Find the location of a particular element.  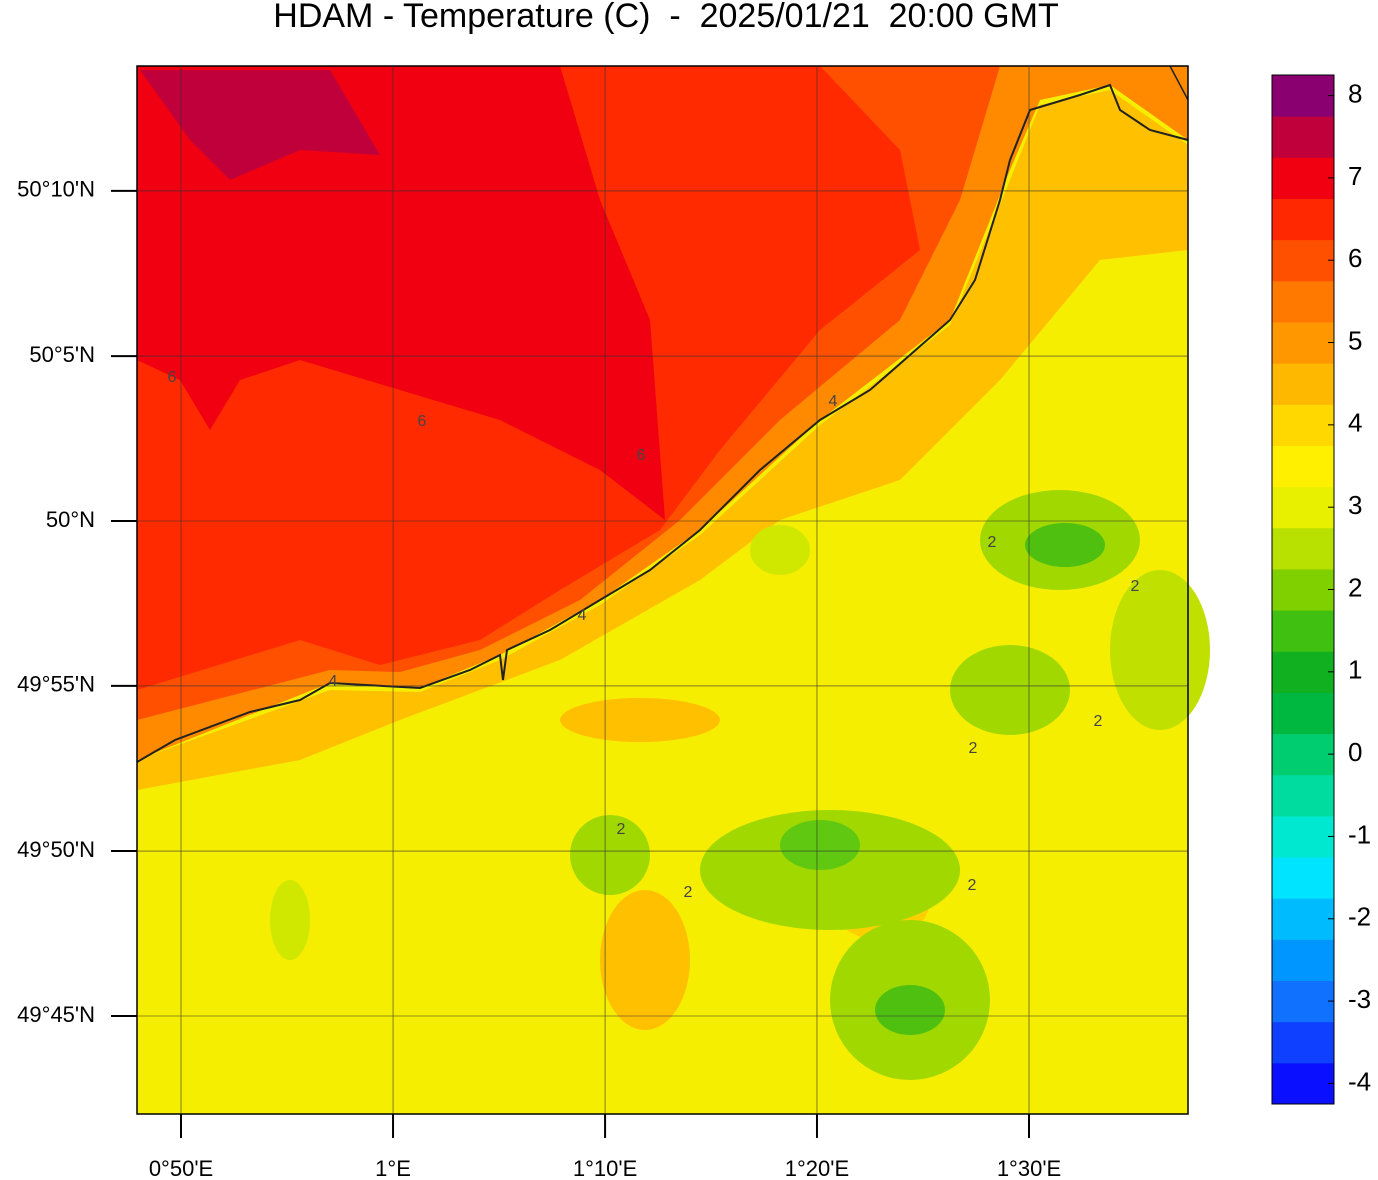

y-tick-label: 50°N is located at coordinates (70, 519).